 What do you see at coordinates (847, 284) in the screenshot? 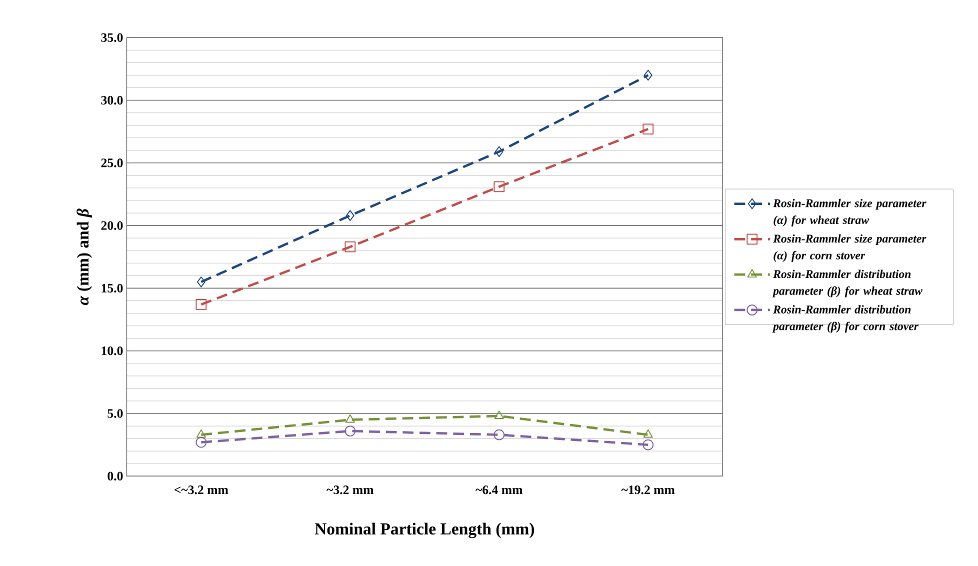
I see `legend-label: Rosin-Rammler distribution parameter (β) for wheat straw` at bounding box center [847, 284].